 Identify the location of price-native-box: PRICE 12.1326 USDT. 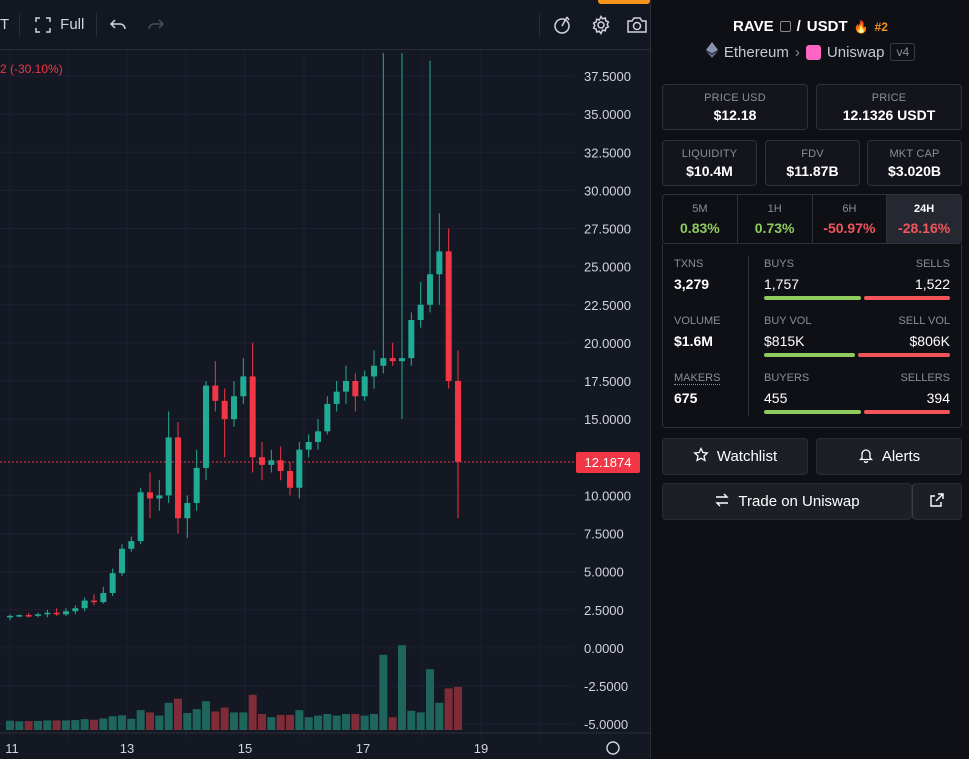
(889, 107).